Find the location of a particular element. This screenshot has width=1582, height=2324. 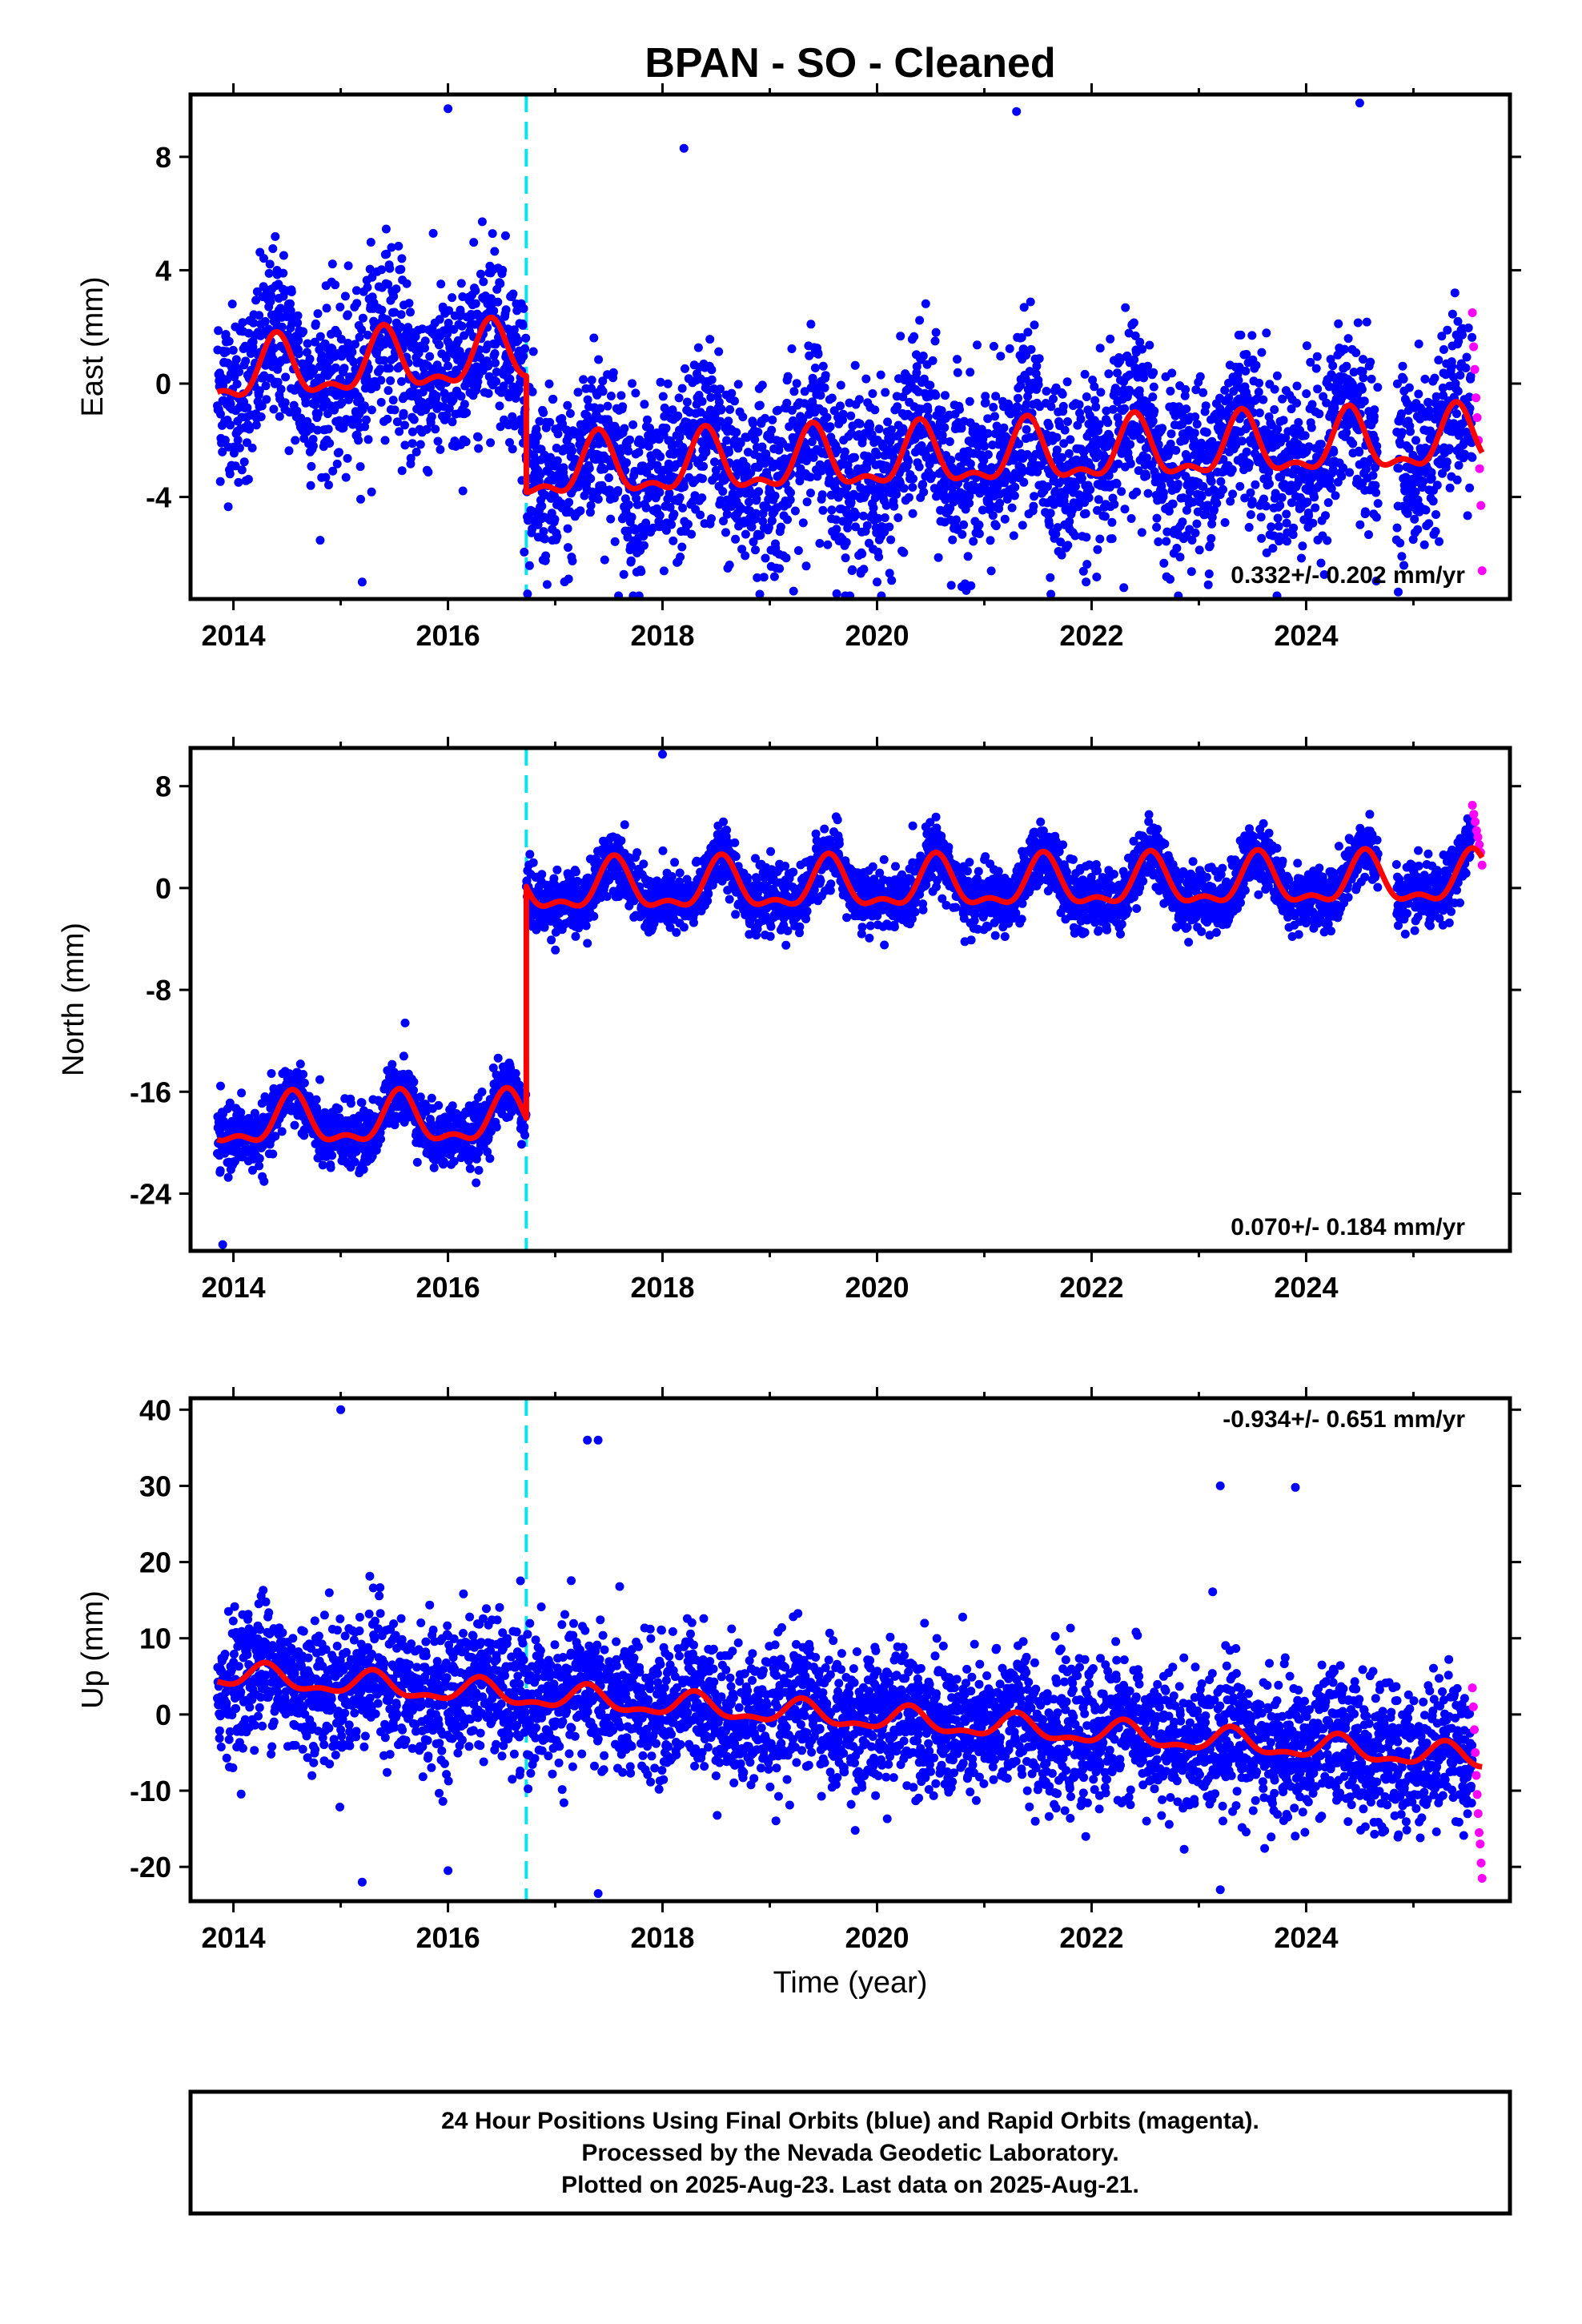

x-tick-label: 2018 is located at coordinates (662, 635).